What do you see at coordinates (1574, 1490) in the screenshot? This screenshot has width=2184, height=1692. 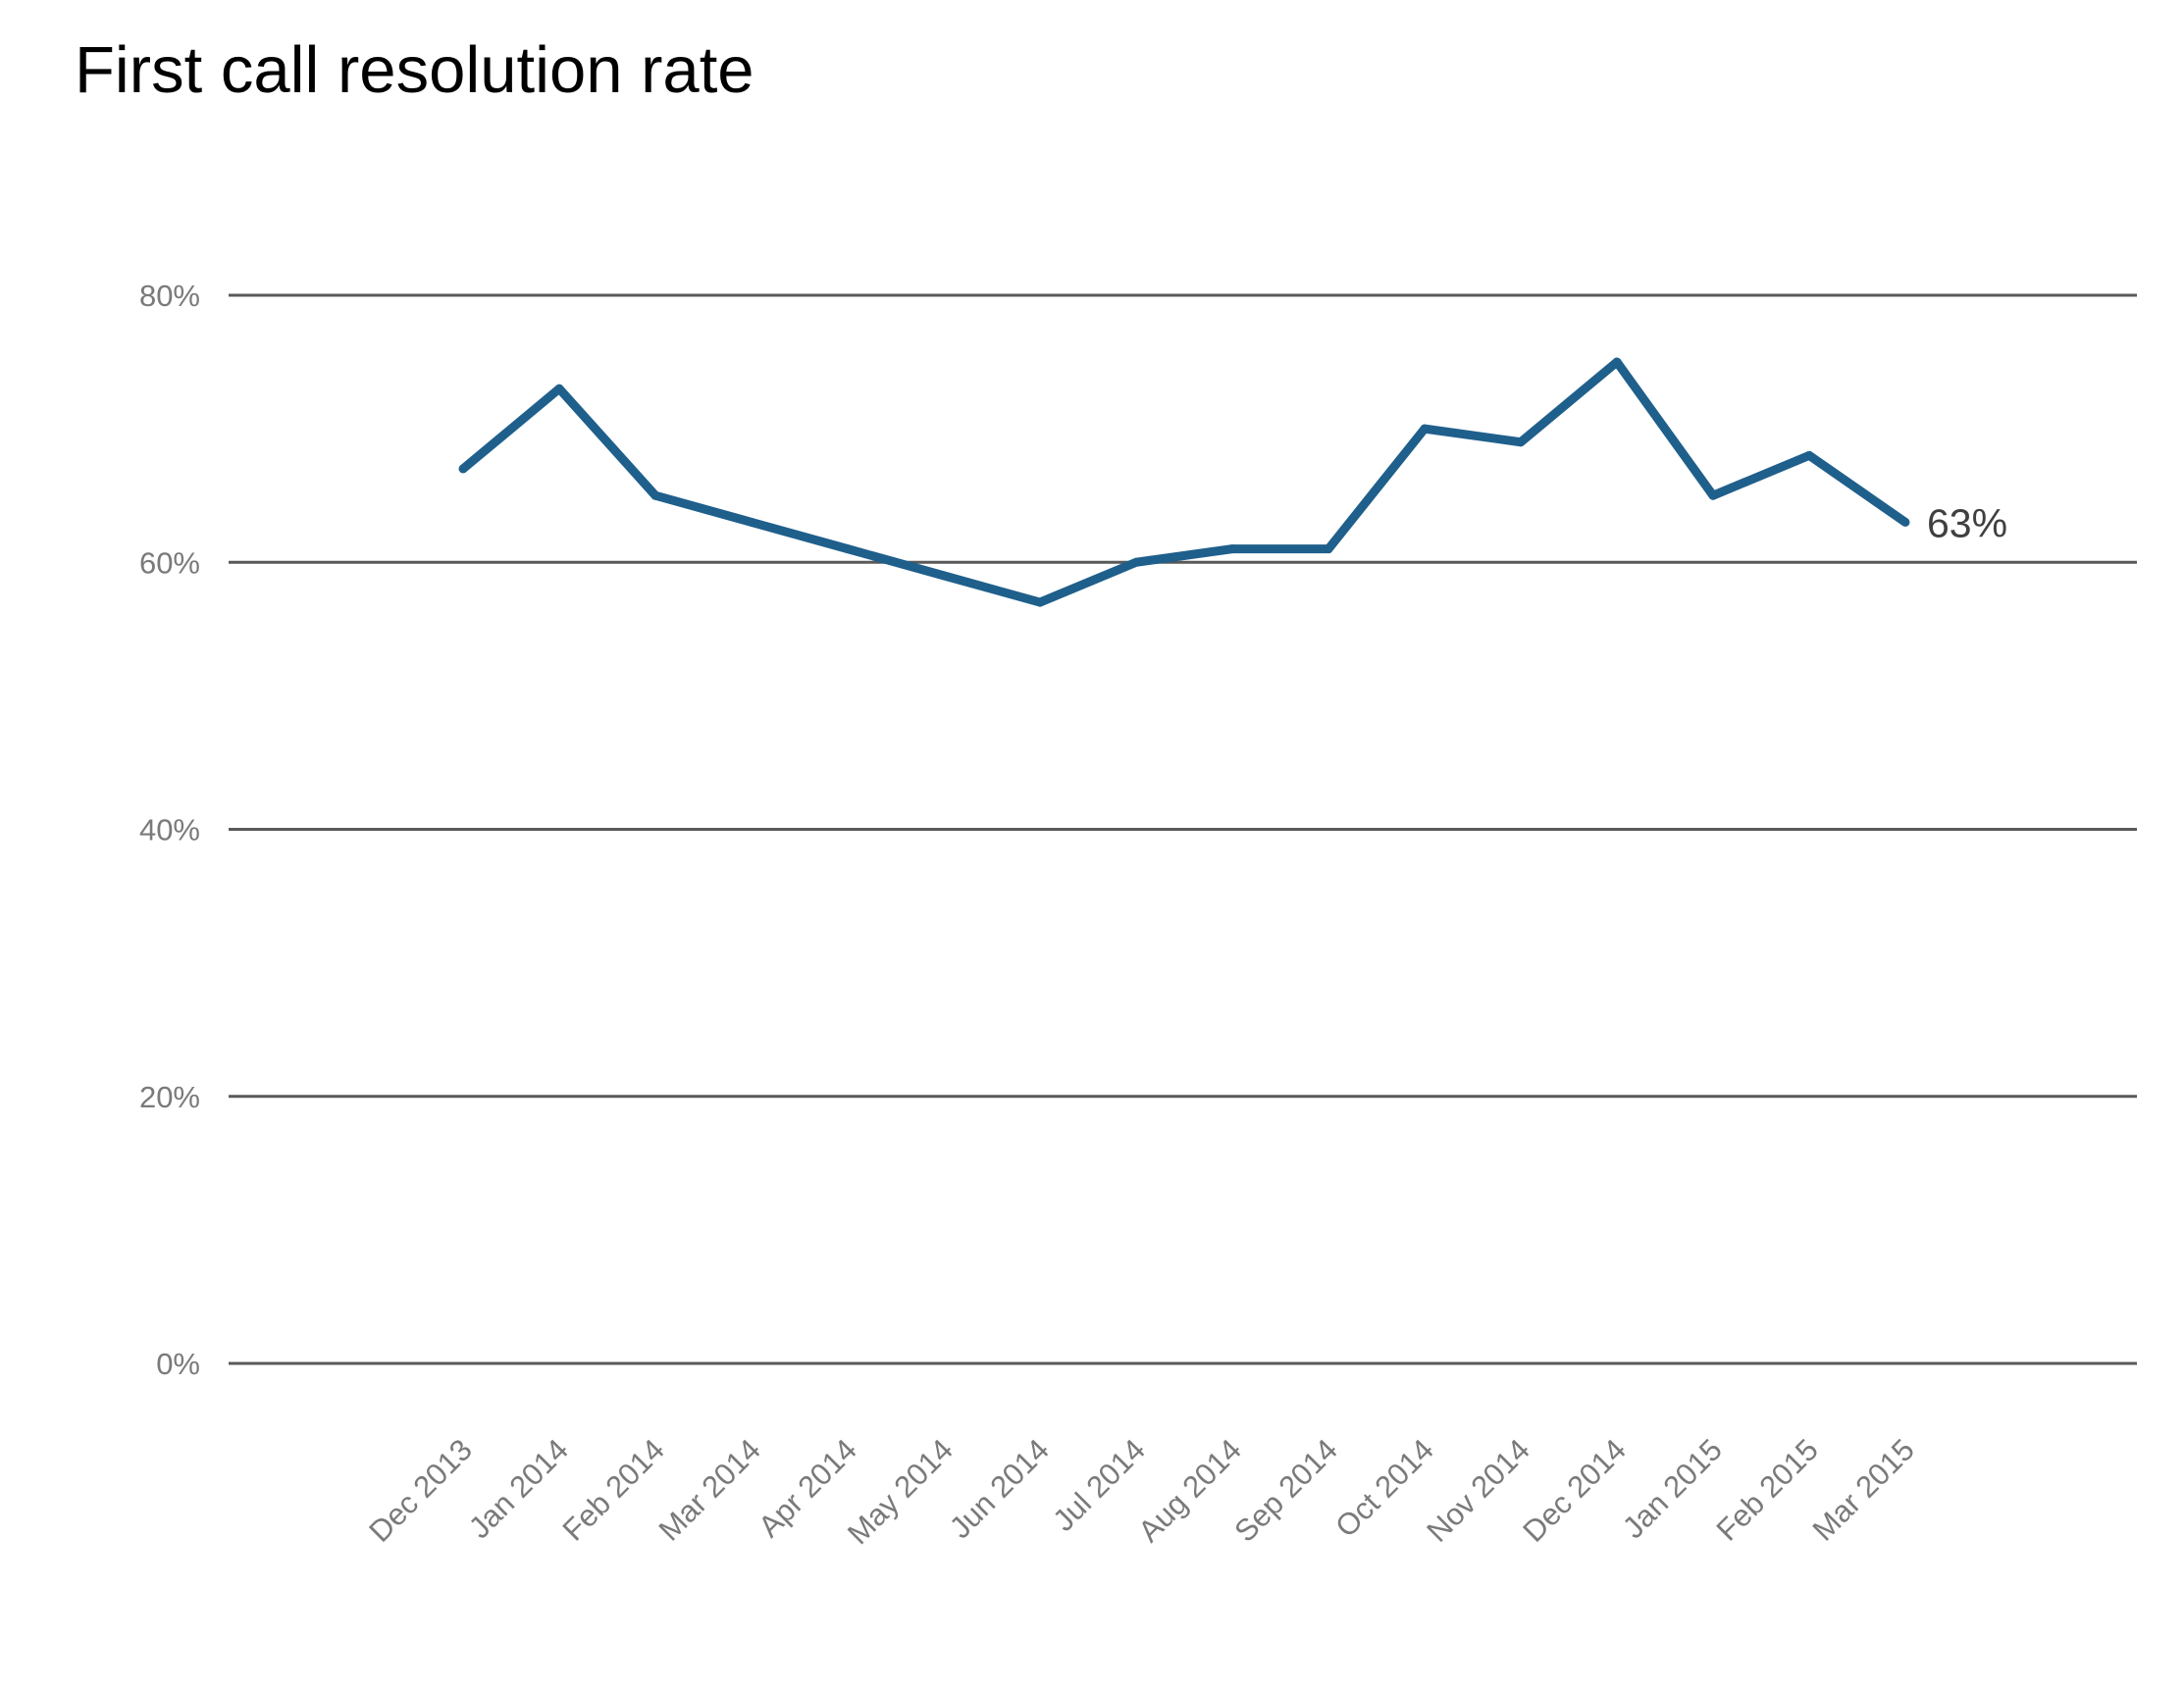 I see `x-tick-label: Dec 2014` at bounding box center [1574, 1490].